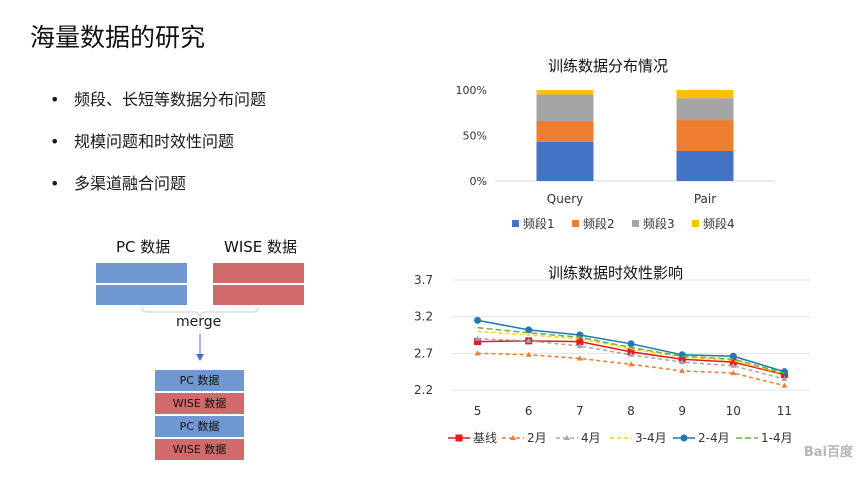 This screenshot has width=865, height=484. Describe the element at coordinates (141, 284) in the screenshot. I see `pc-data-block` at that location.